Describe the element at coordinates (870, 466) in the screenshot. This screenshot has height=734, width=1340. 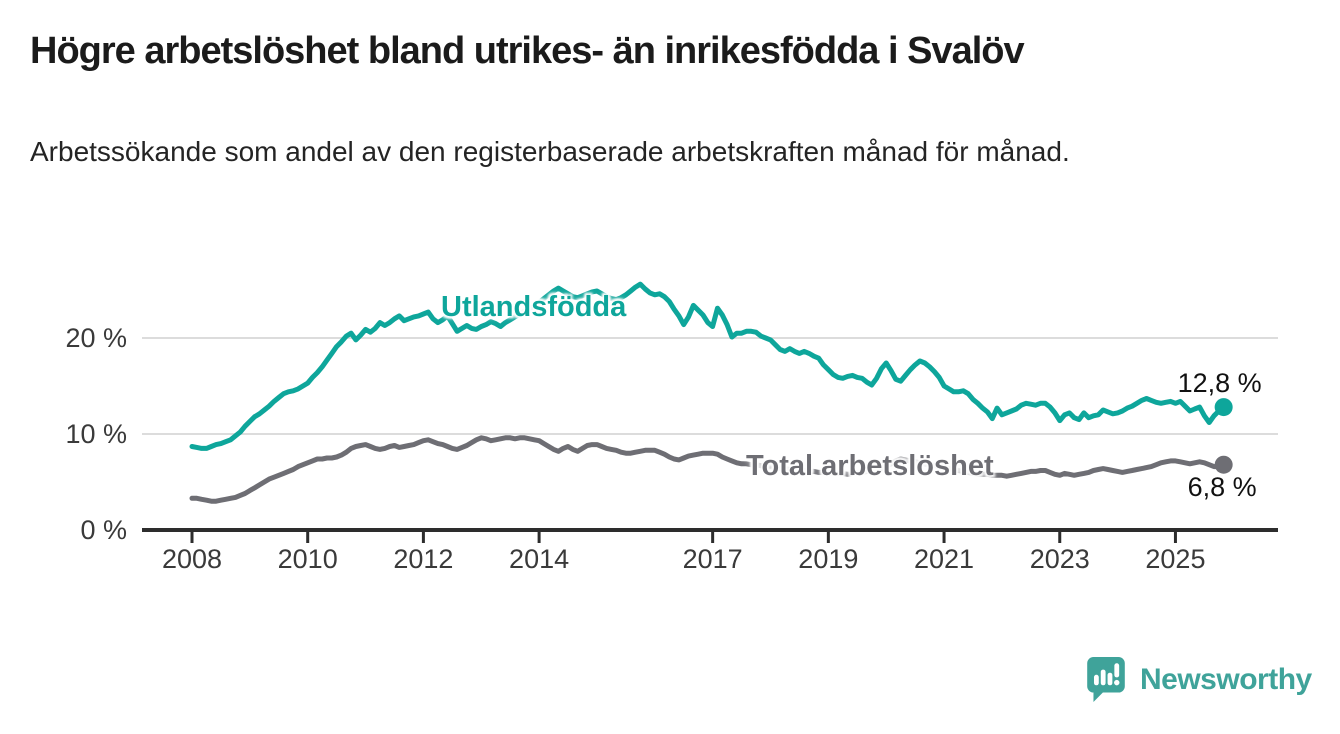
I see `series-label-total-arbetsloshet: Total arbetslöshet` at that location.